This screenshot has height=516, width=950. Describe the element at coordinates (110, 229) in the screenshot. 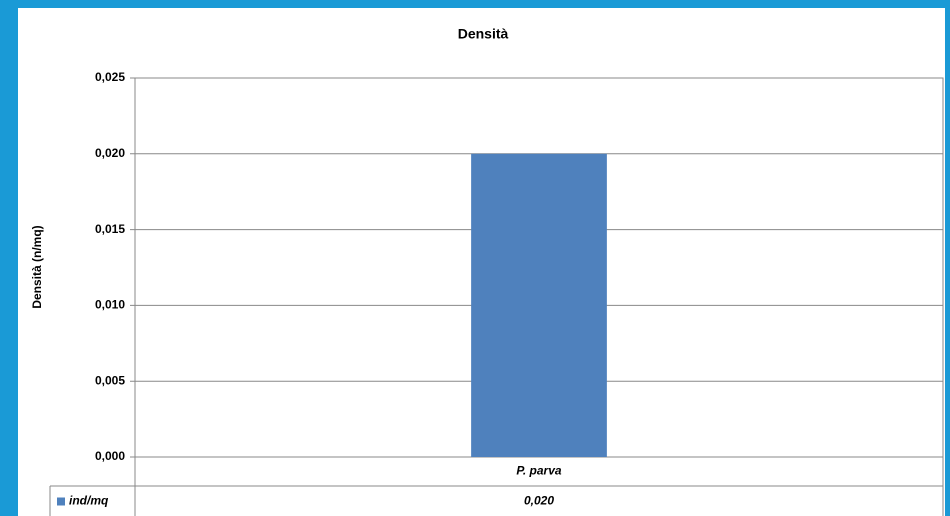

I see `y-tick-label: 0,015` at that location.